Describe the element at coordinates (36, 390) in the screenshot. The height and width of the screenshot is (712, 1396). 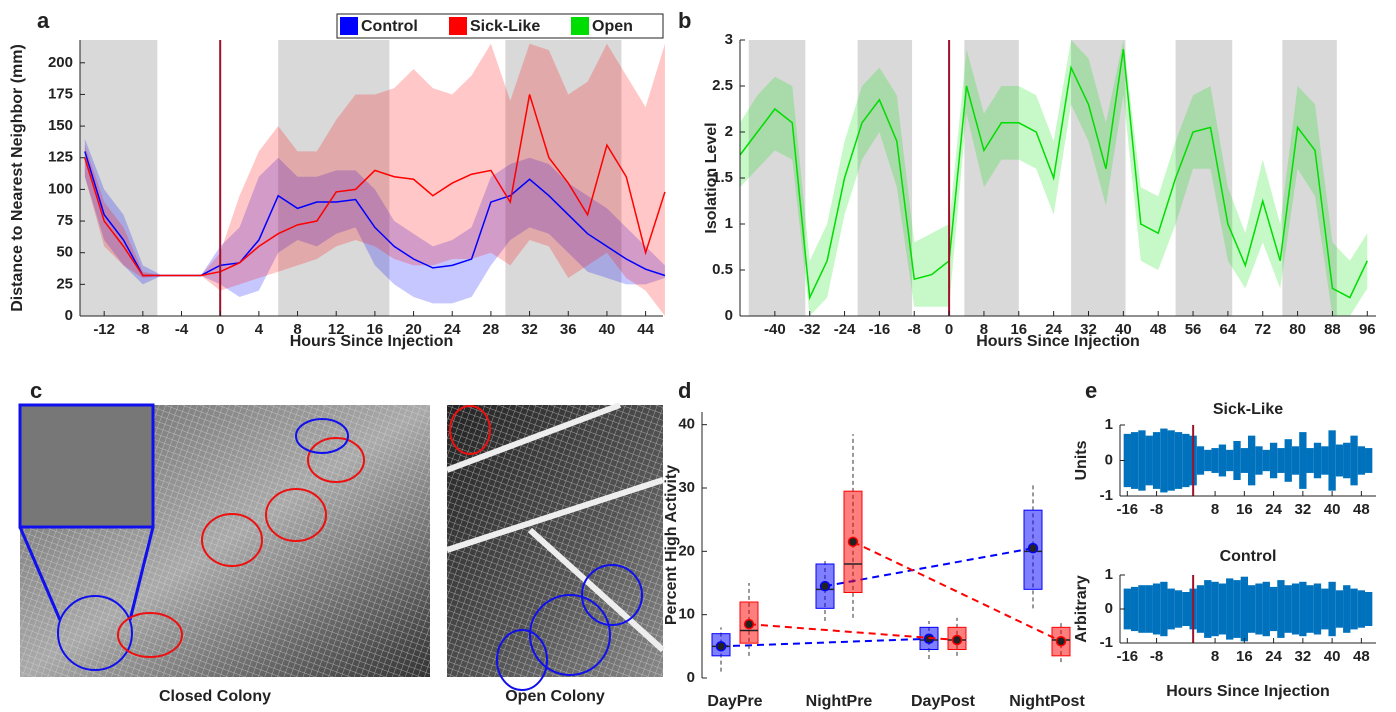
I see `panel-label: c` at that location.